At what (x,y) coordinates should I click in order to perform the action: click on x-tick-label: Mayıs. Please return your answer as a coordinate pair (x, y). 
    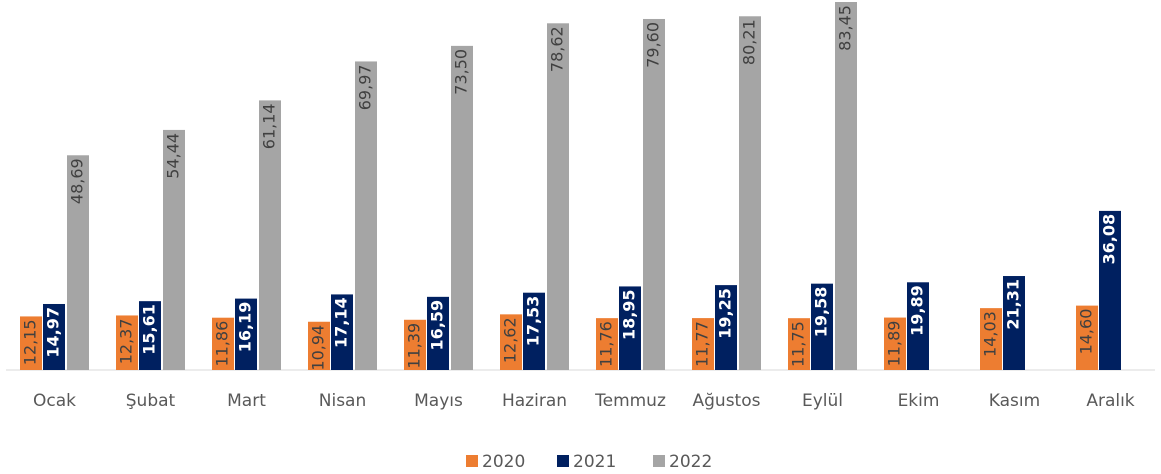
    Looking at the image, I should click on (438, 401).